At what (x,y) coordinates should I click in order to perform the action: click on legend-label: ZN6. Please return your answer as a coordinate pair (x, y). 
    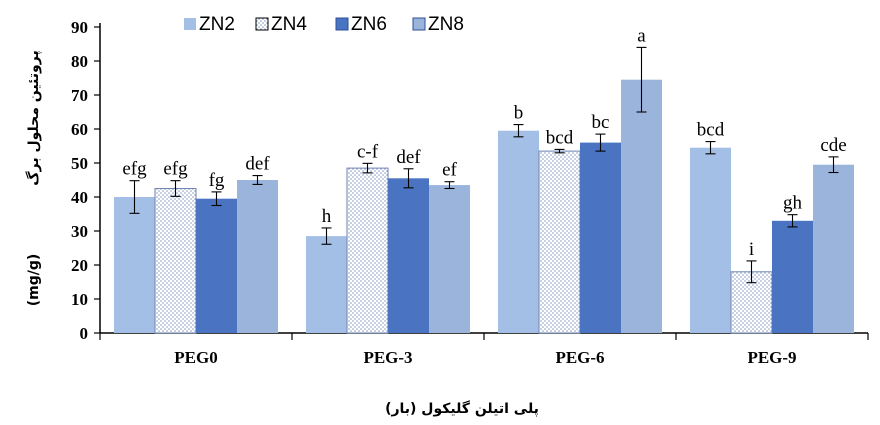
    Looking at the image, I should click on (369, 24).